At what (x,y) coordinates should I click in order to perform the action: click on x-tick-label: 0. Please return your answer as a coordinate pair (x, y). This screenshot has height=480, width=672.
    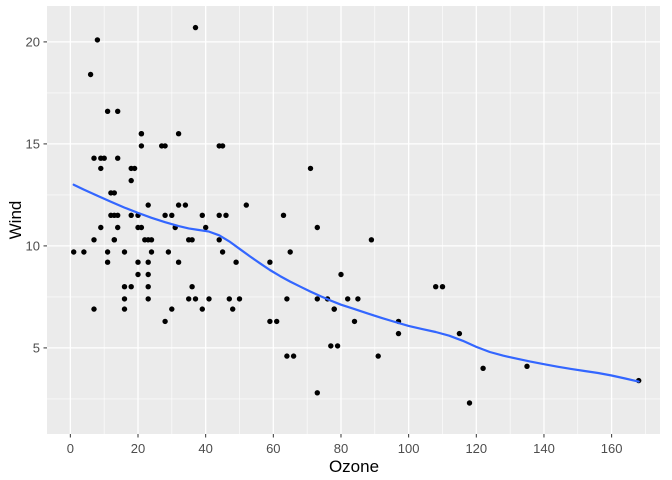
    Looking at the image, I should click on (70, 448).